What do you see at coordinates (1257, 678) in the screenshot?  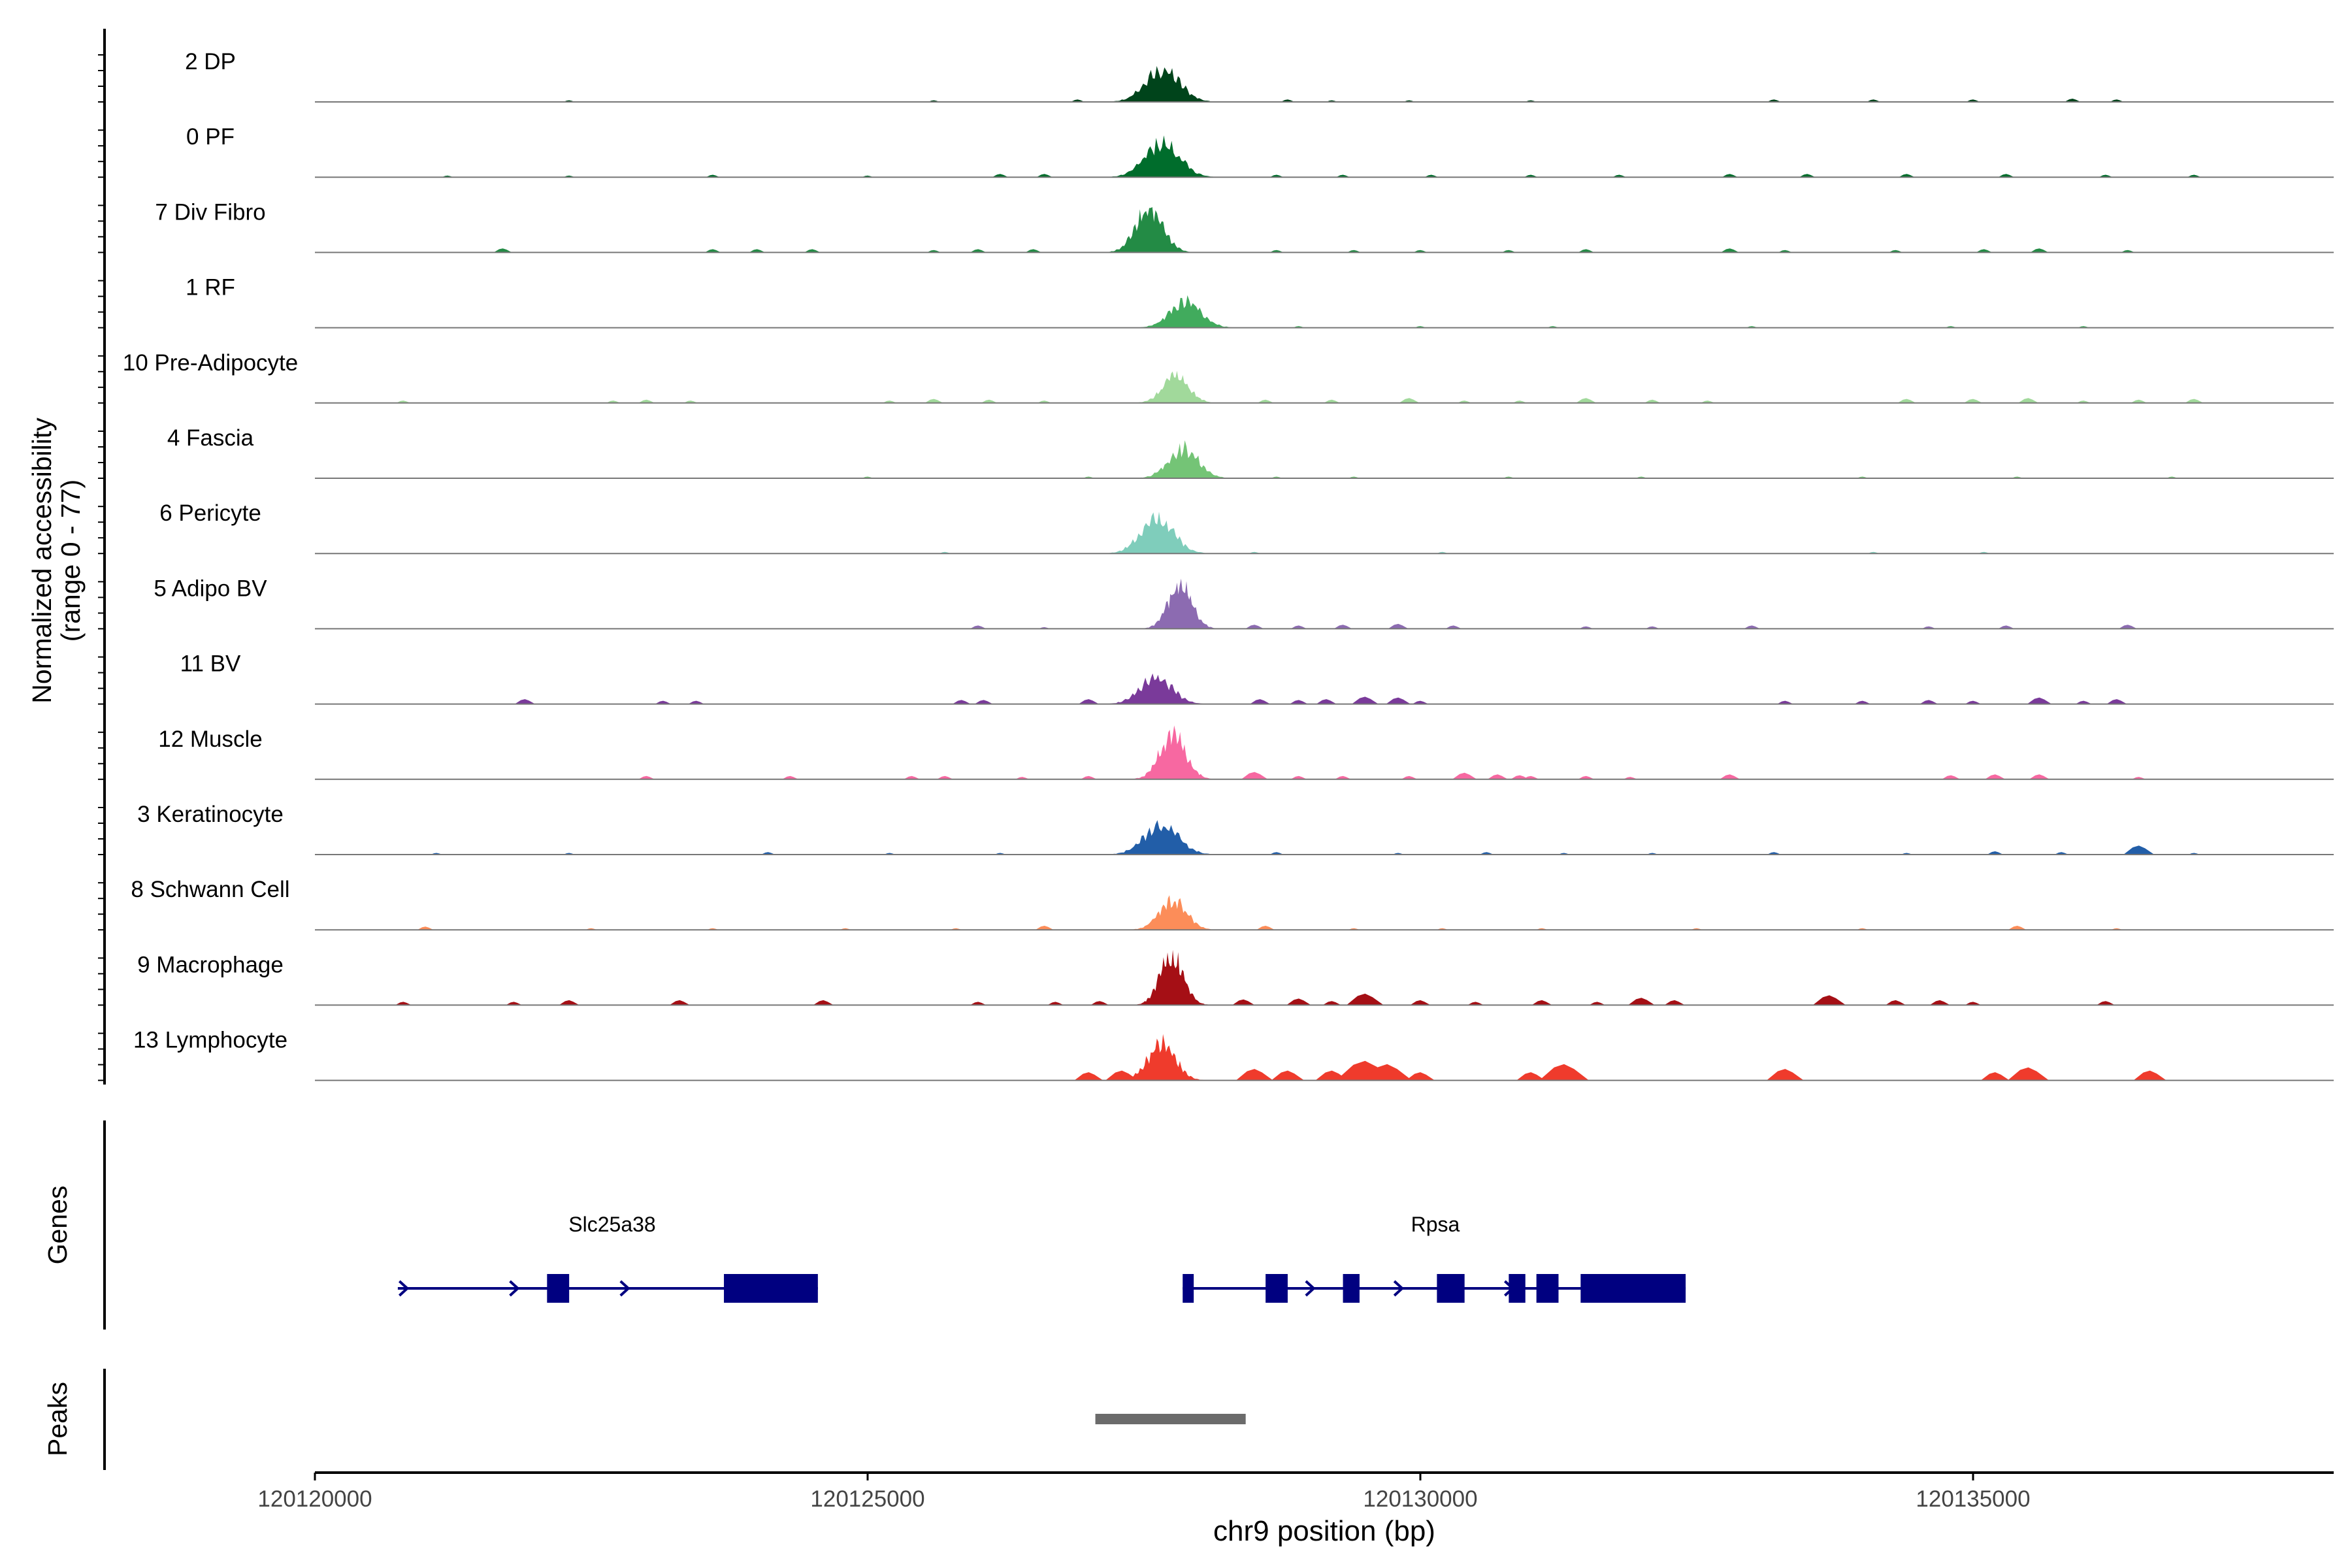 I see `track: 11 BV` at bounding box center [1257, 678].